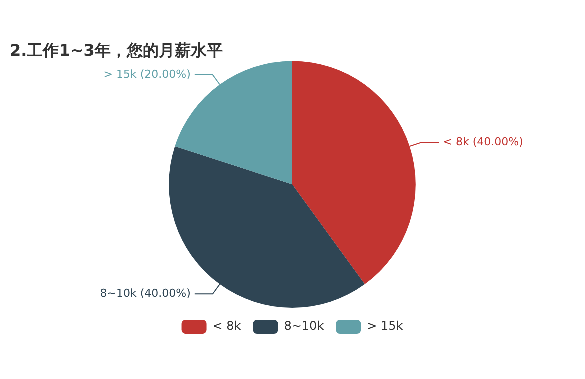 The image size is (585, 379). I want to click on legend-label: < 8k, so click(227, 326).